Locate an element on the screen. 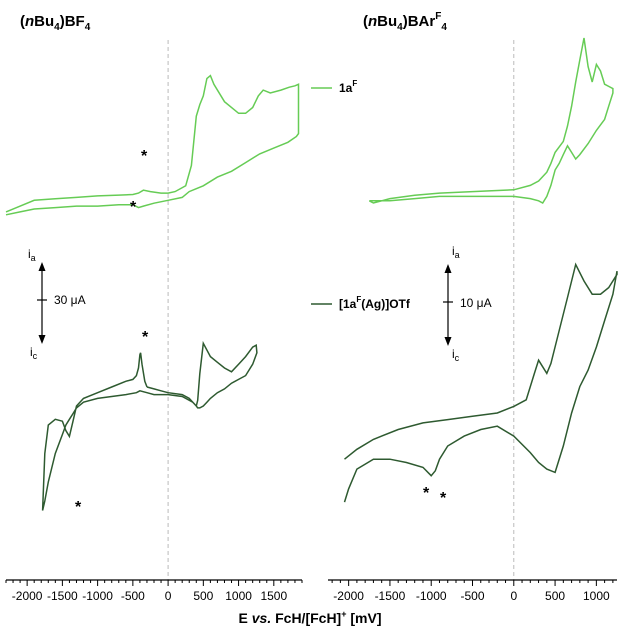  left-bottom-anodic-star: * is located at coordinates (145, 337).